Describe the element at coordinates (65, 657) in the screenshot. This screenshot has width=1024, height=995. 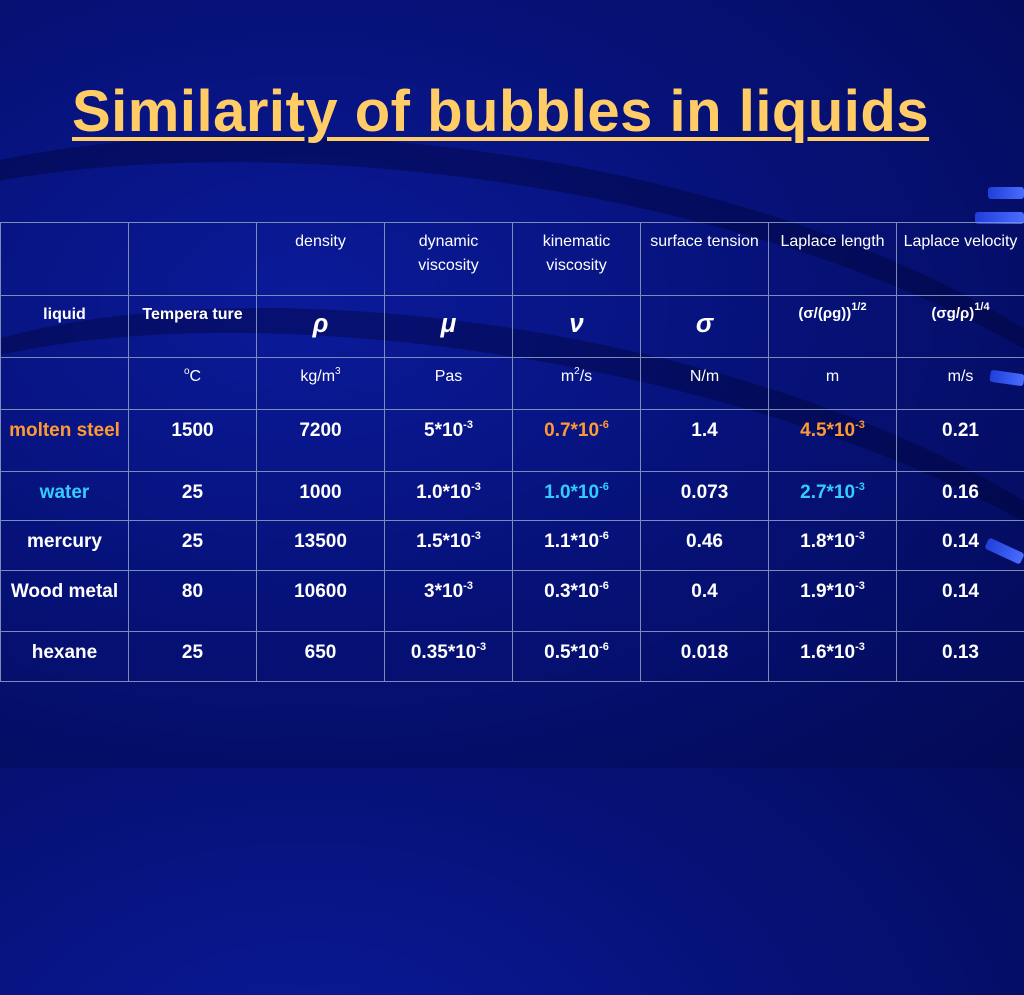
I see `liquid-name: hexane` at that location.